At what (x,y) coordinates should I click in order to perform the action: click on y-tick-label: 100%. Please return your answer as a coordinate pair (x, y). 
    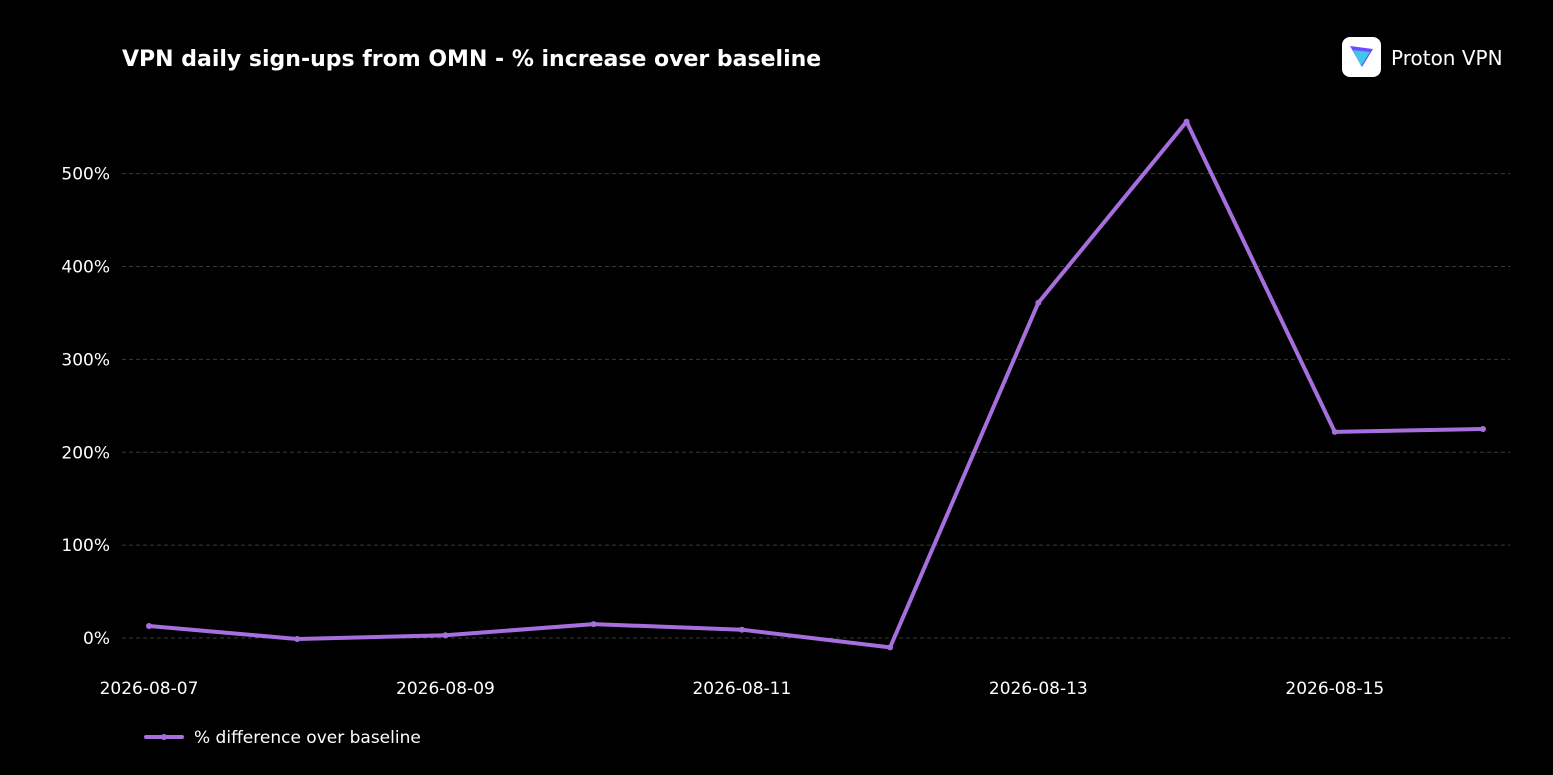
    Looking at the image, I should click on (85, 546).